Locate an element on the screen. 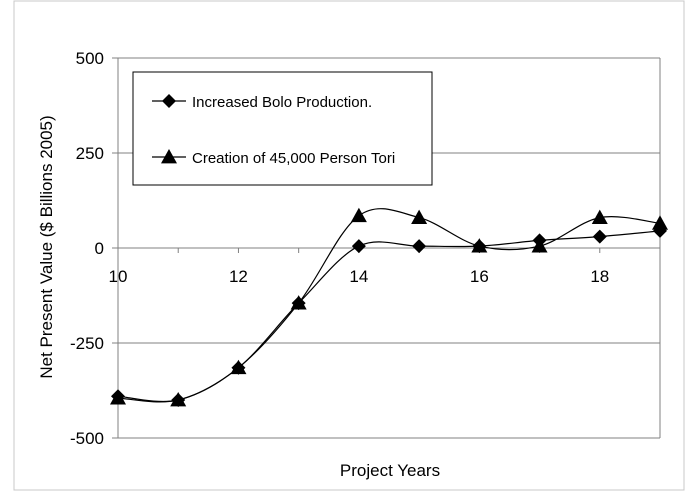 The image size is (686, 491). y-tick-label: 500 is located at coordinates (90, 58).